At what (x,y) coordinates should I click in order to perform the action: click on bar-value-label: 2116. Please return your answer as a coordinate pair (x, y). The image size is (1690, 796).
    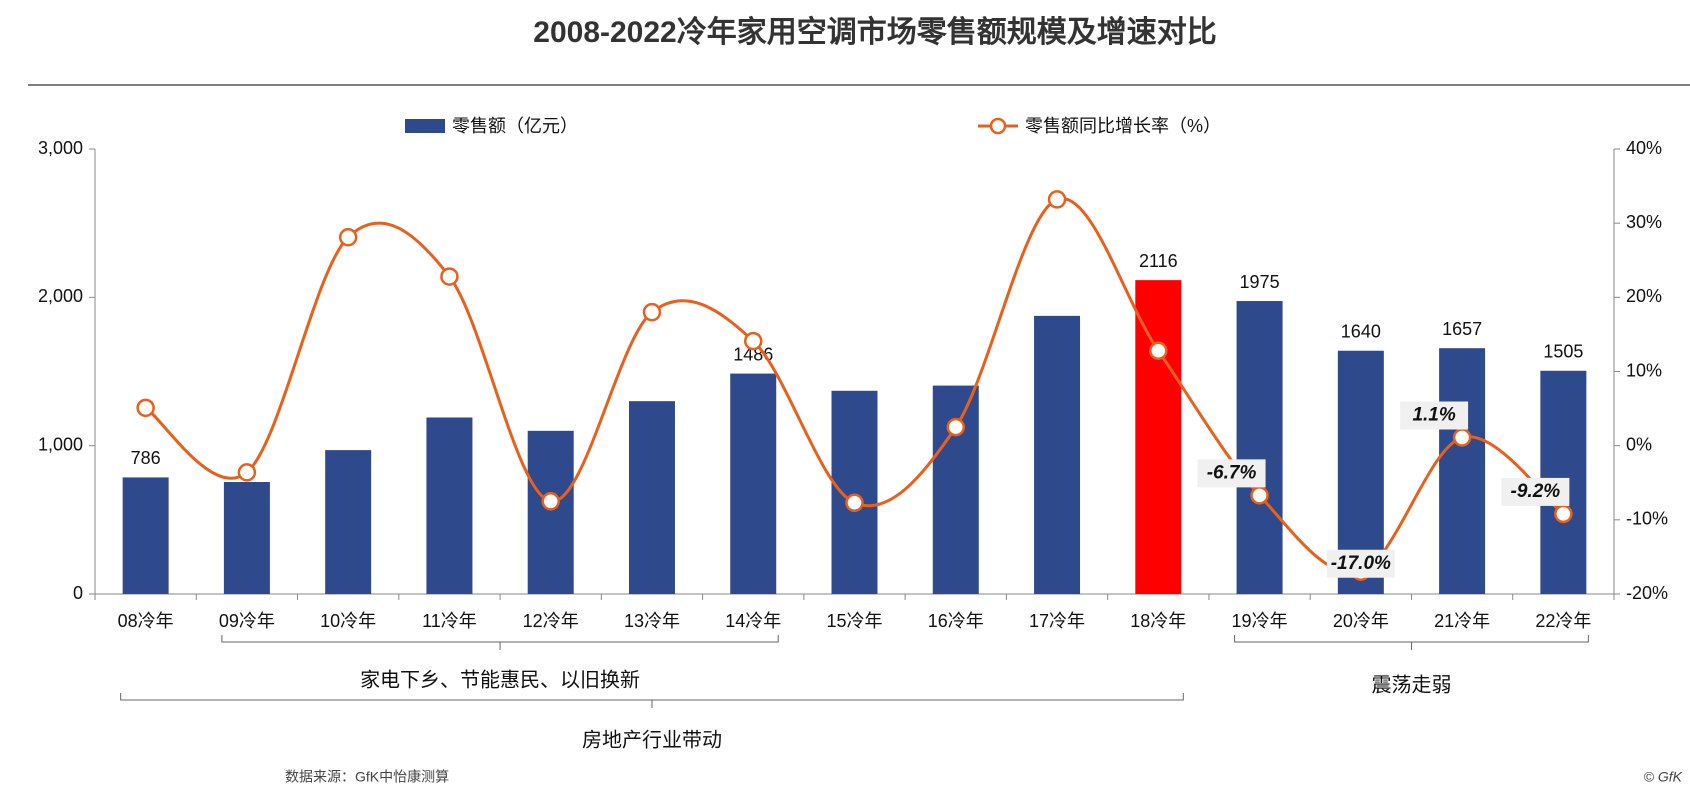
    Looking at the image, I should click on (1158, 261).